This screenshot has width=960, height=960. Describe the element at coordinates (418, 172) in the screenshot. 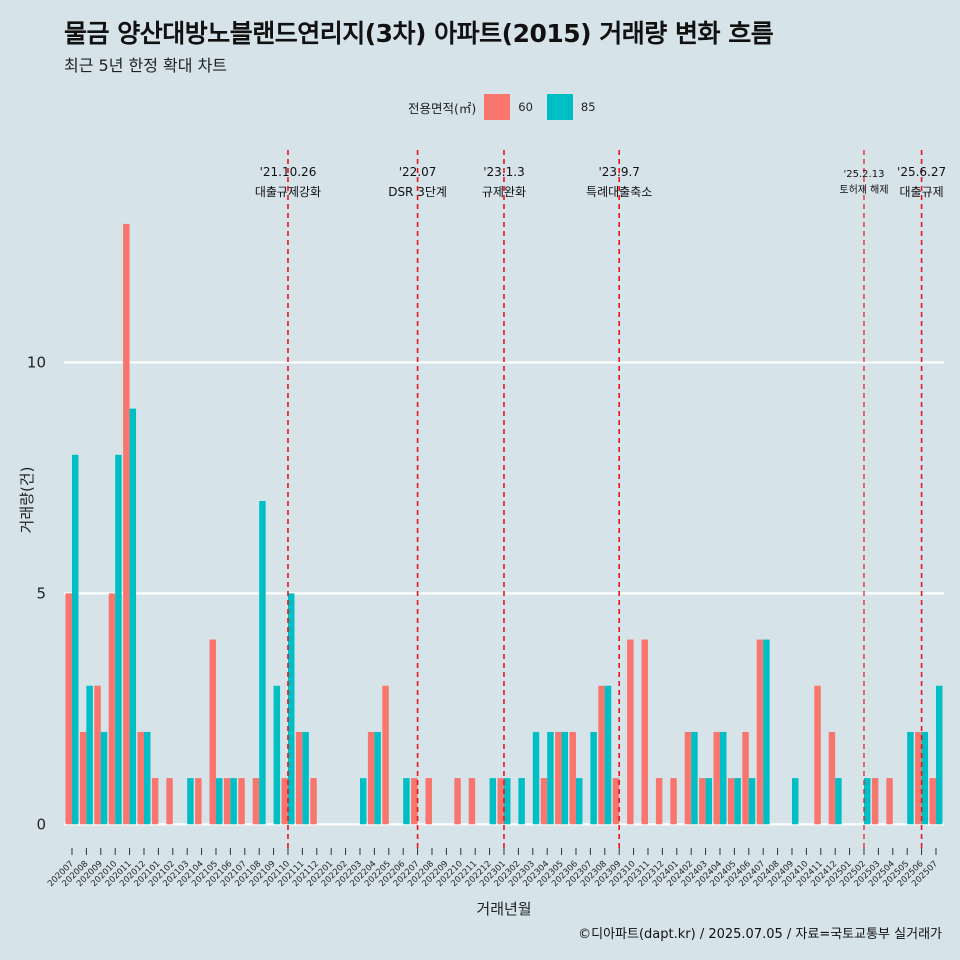

I see `event-date: '22.07` at that location.